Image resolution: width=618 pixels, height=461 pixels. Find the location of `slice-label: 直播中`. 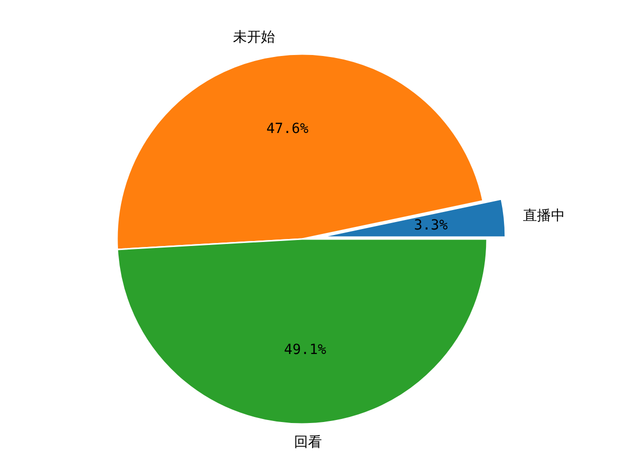

slice-label: 直播中 is located at coordinates (543, 216).